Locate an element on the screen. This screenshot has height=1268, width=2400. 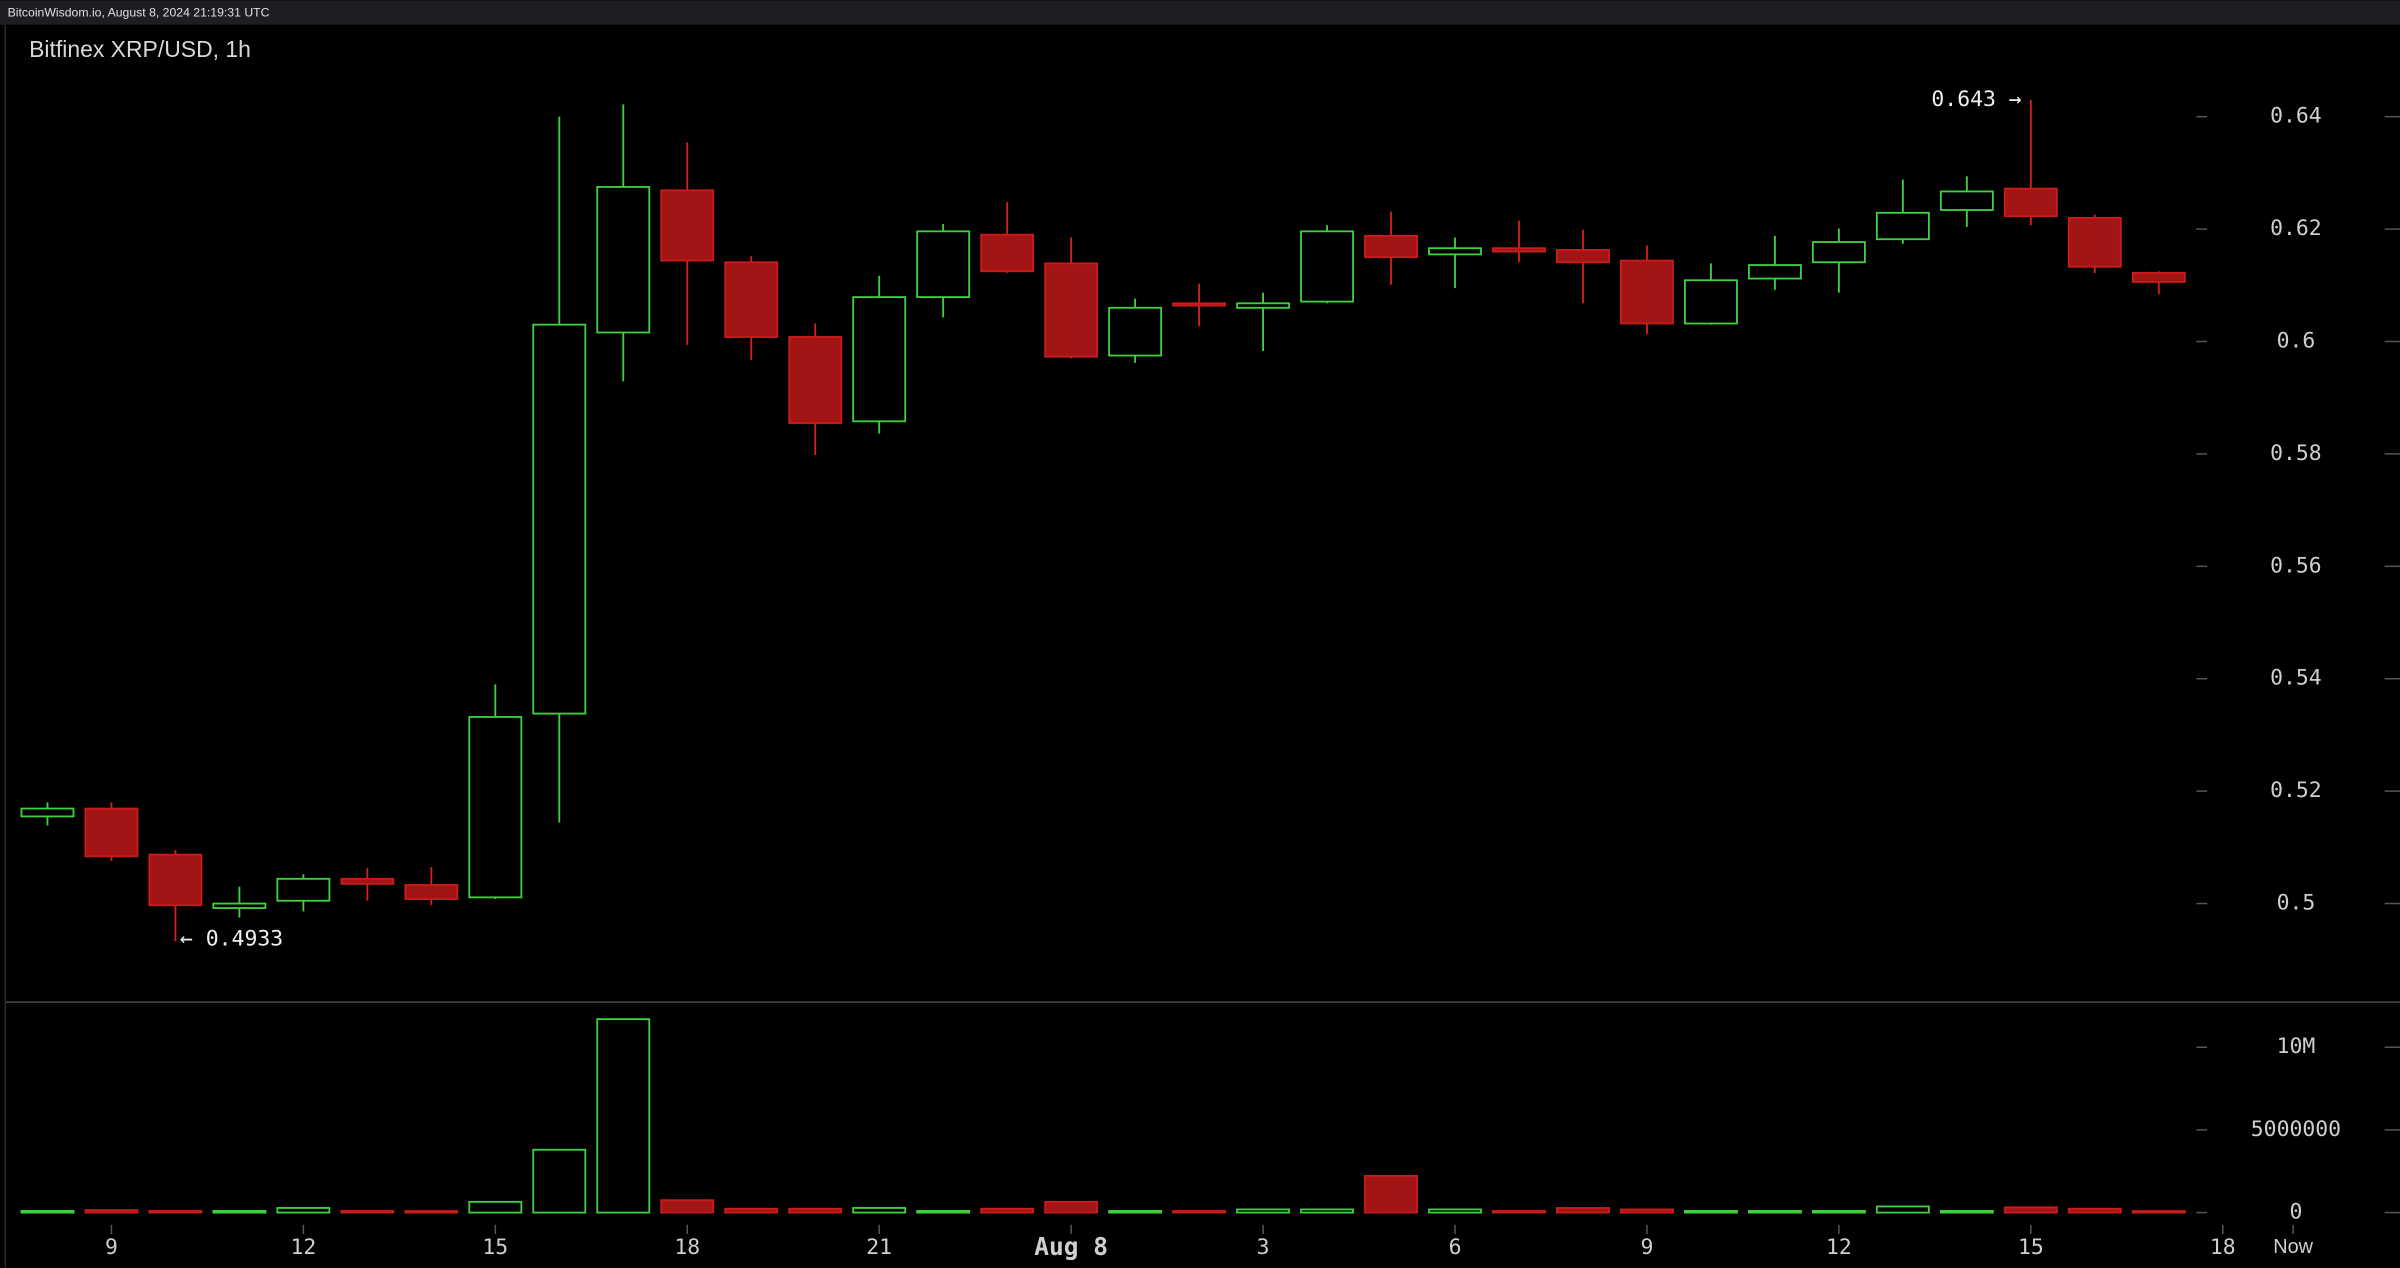
y-tick-label: 0 is located at coordinates (2295, 1212).